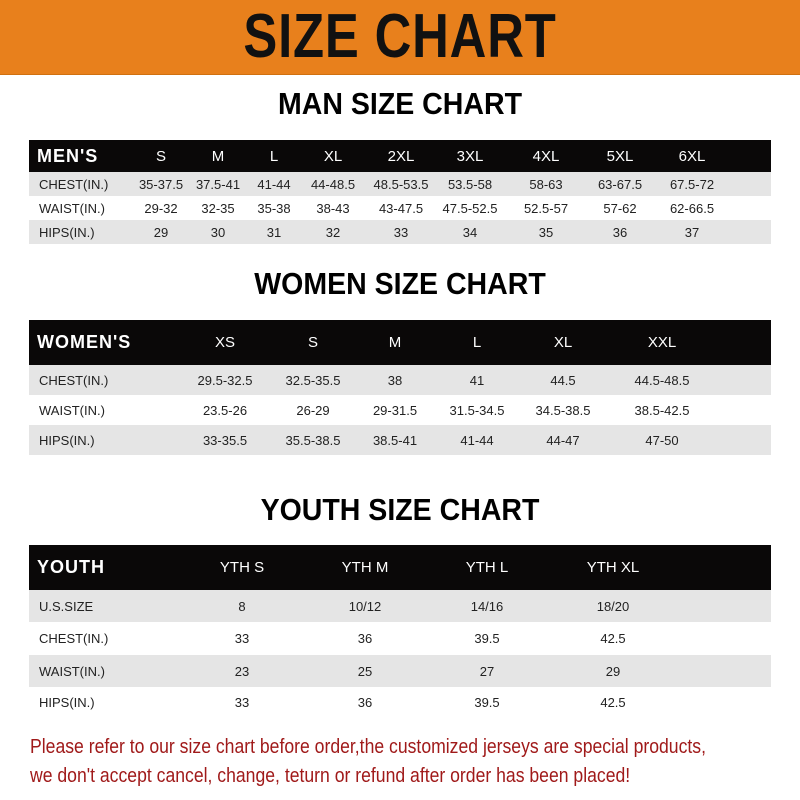  What do you see at coordinates (400, 567) in the screenshot?
I see `table-header-row: YOUTH YTH S YTH M YTH L YTH XL` at bounding box center [400, 567].